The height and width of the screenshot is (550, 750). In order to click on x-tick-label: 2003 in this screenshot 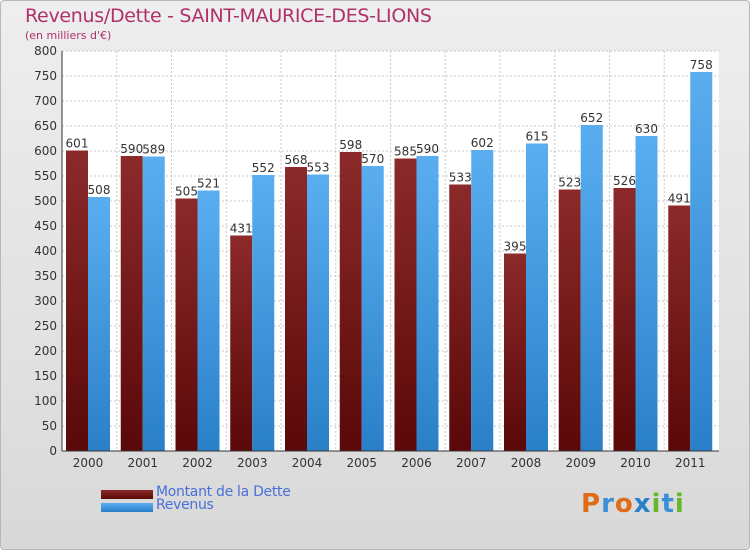, I will do `click(252, 463)`.